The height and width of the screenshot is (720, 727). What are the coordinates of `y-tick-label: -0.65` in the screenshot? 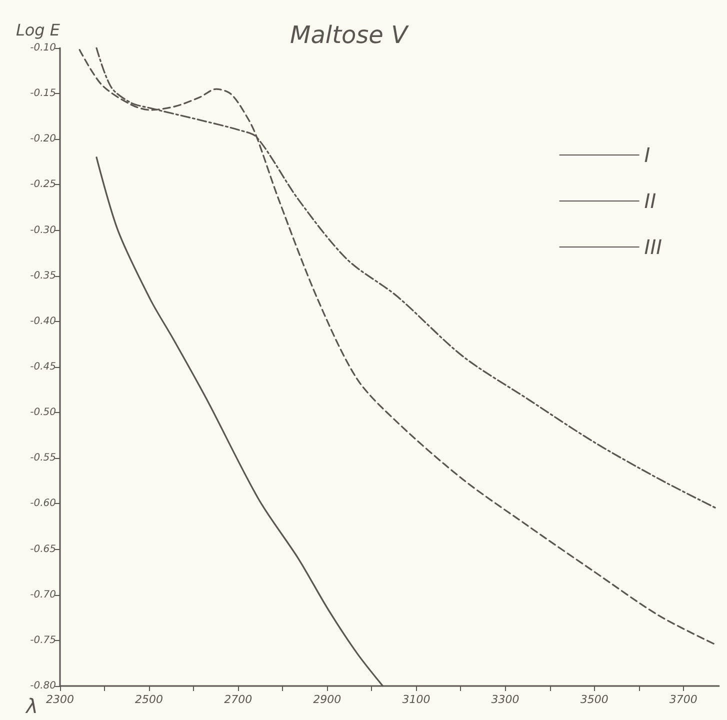 It's located at (43, 549).